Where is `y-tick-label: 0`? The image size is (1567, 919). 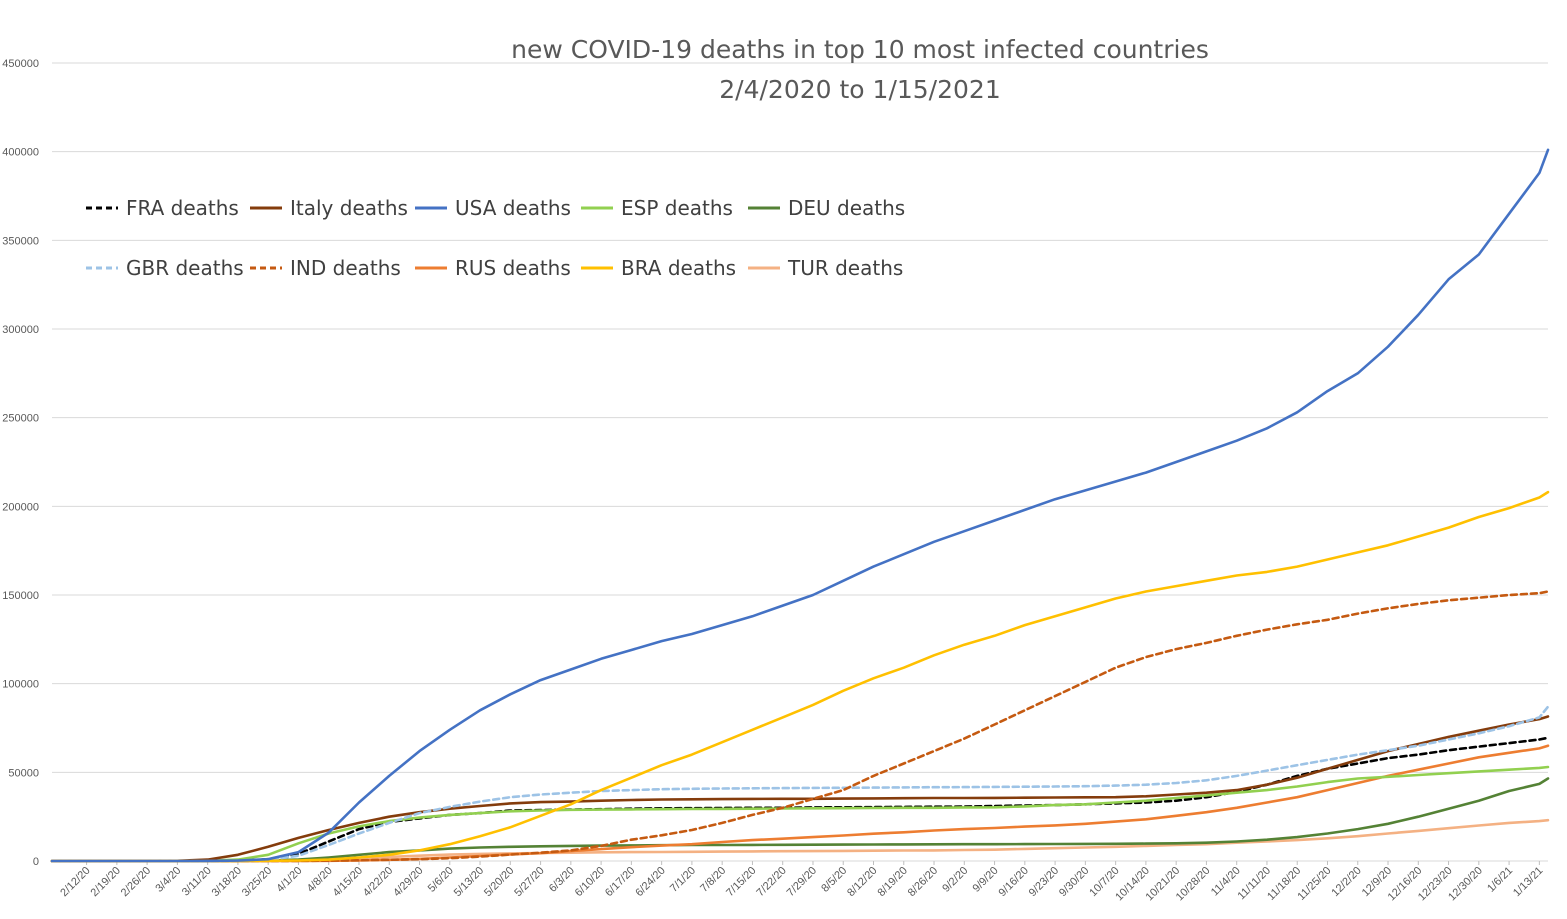
y-tick-label: 0 is located at coordinates (36, 862).